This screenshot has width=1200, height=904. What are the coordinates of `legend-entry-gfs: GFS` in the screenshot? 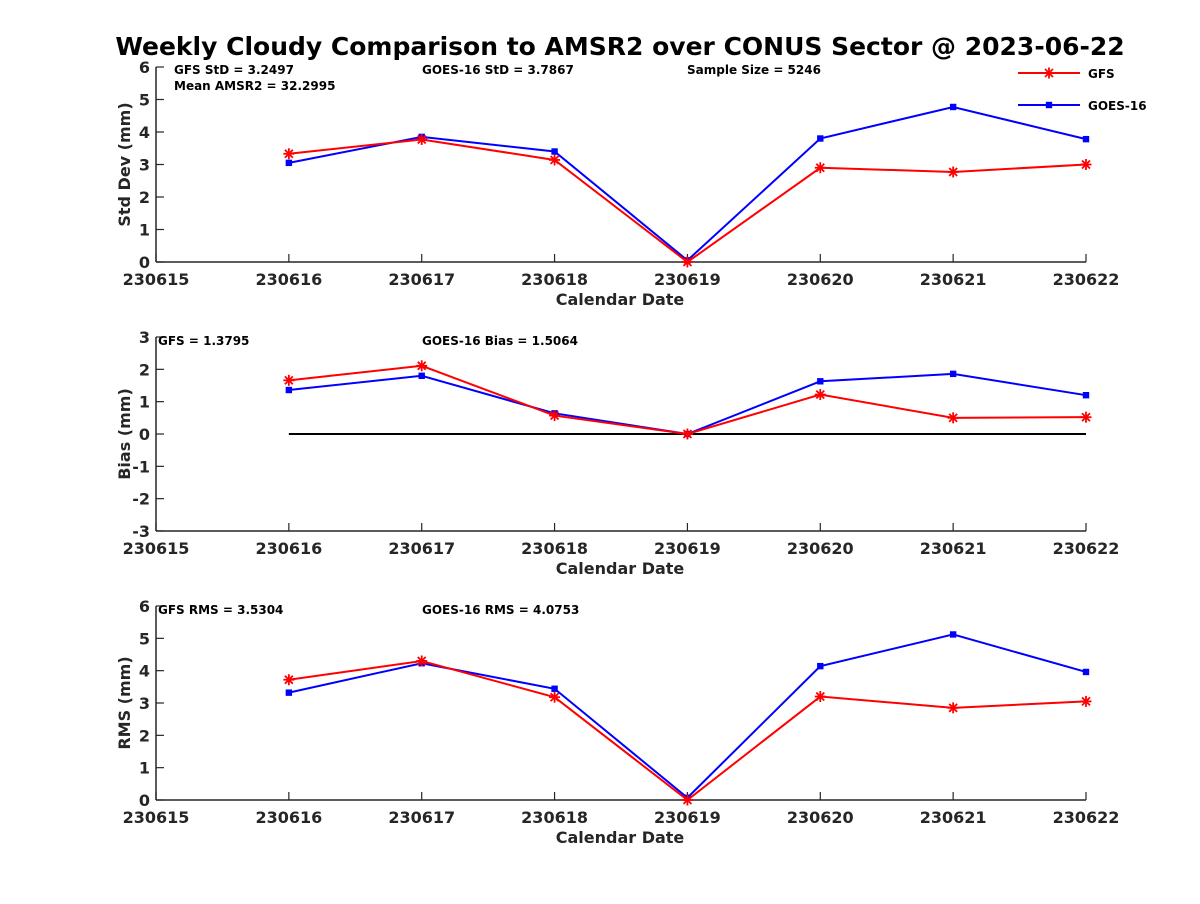 It's located at (1066, 74).